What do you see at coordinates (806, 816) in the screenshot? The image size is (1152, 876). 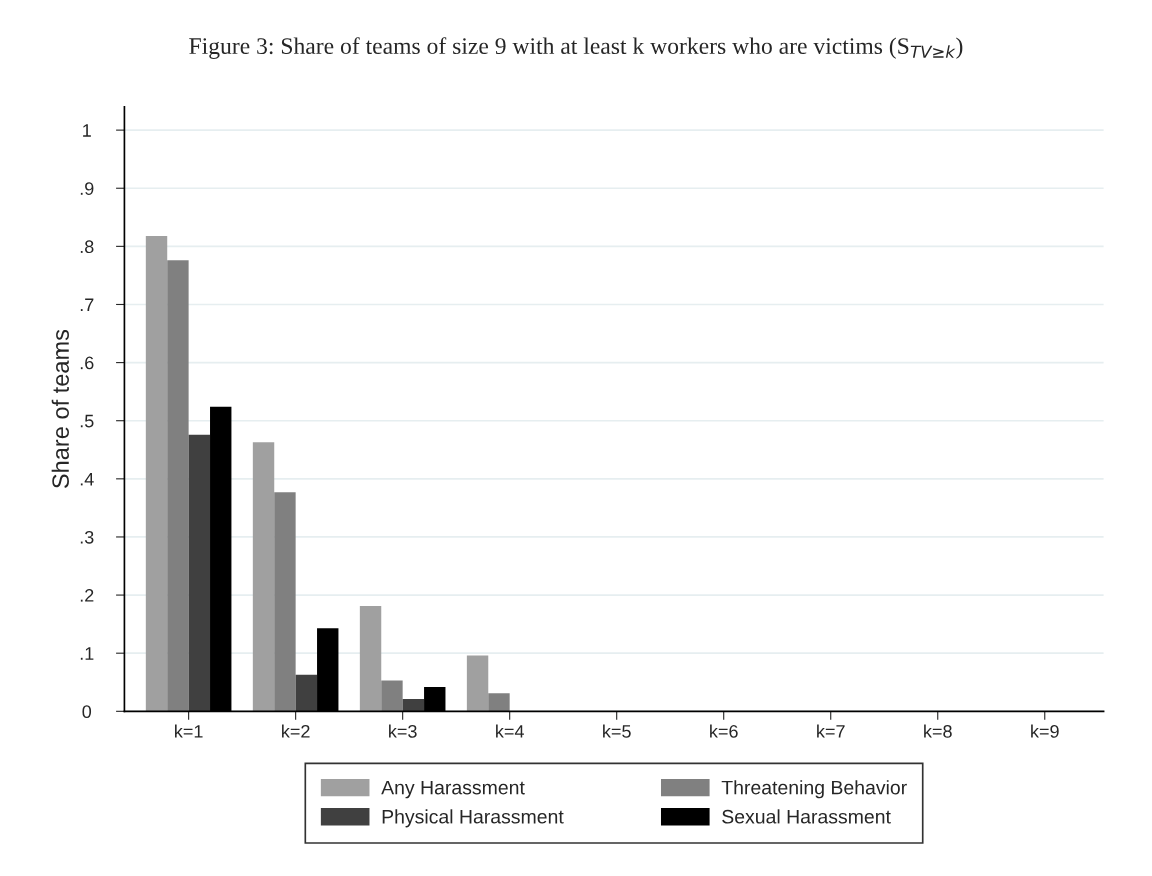 I see `legend-label: Sexual Harassment` at bounding box center [806, 816].